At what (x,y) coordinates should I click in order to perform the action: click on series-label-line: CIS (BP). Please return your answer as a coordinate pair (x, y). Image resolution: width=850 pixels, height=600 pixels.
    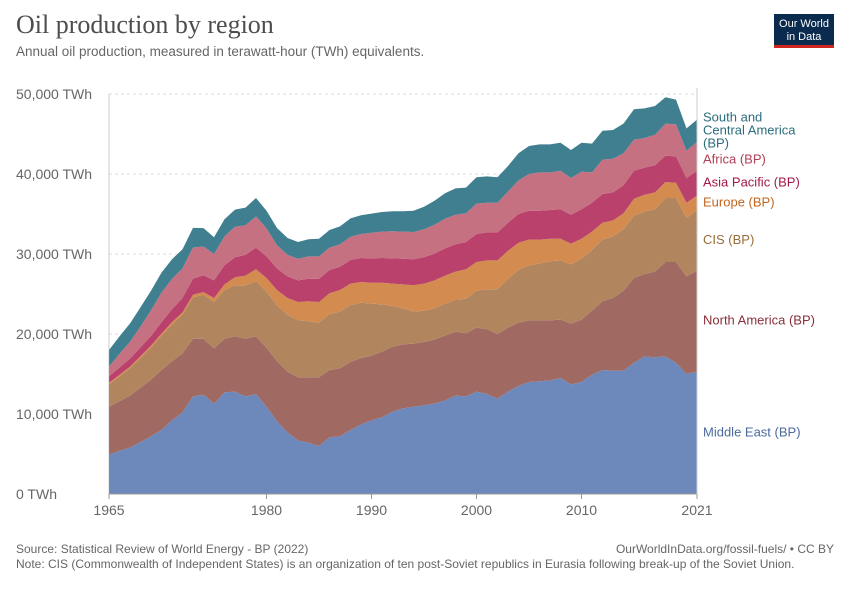
    Looking at the image, I should click on (728, 239).